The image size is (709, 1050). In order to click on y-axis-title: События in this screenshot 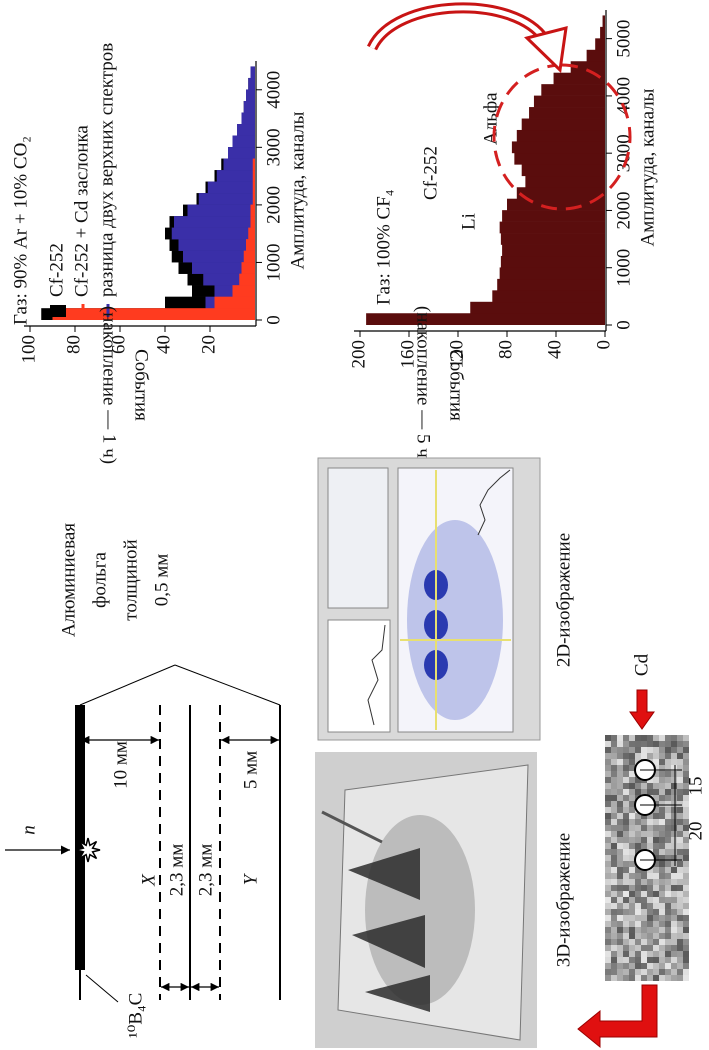, I will do `click(456, 385)`.